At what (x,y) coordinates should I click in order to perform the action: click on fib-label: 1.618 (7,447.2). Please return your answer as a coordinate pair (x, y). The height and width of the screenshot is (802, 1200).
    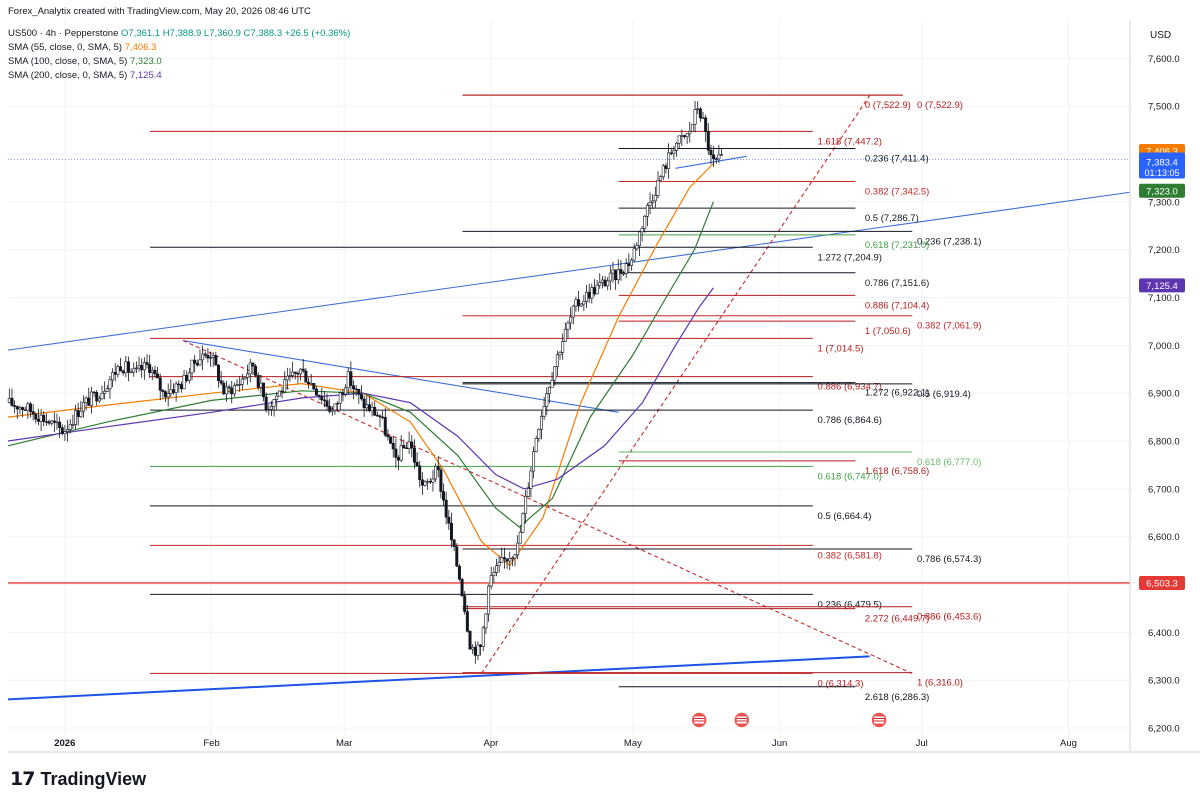
    Looking at the image, I should click on (850, 141).